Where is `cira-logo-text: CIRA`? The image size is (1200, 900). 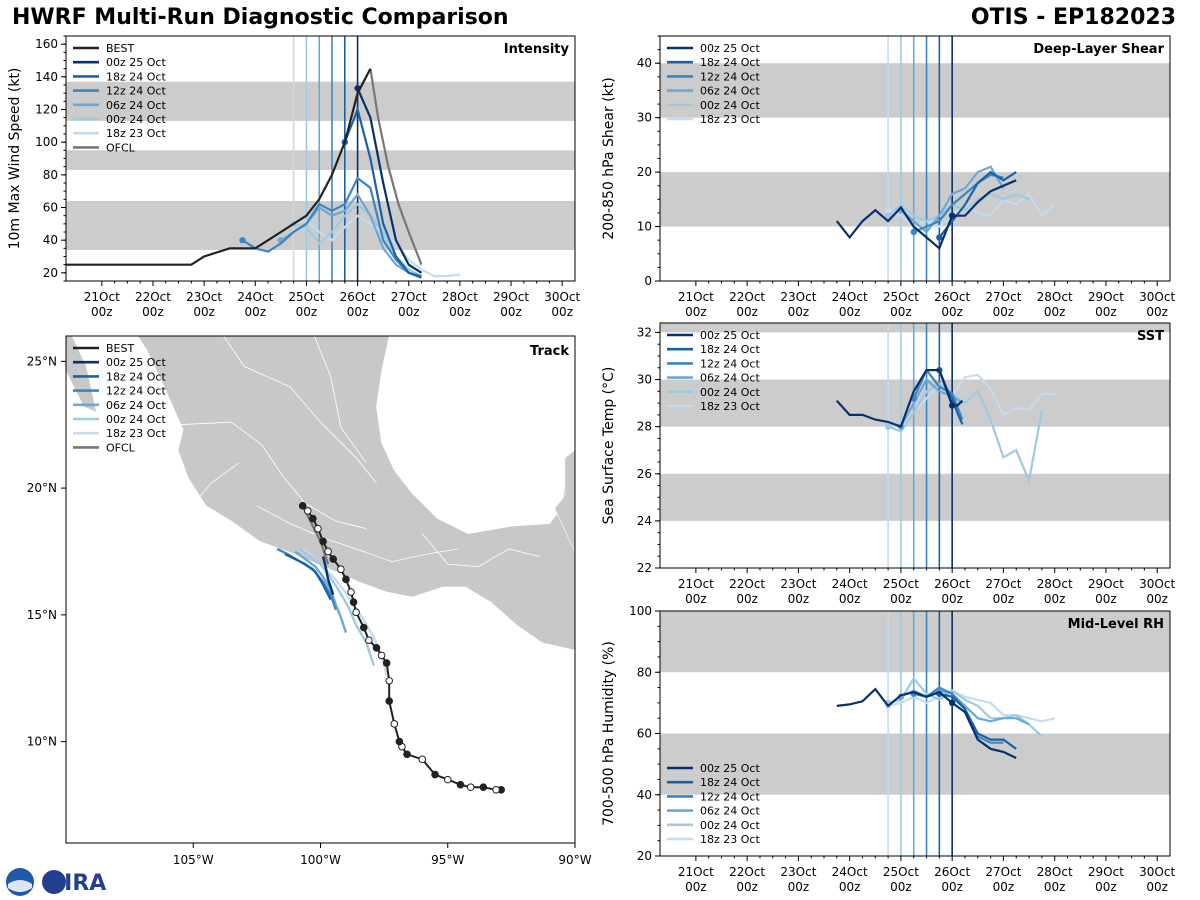 cira-logo-text: CIRA is located at coordinates (77, 883).